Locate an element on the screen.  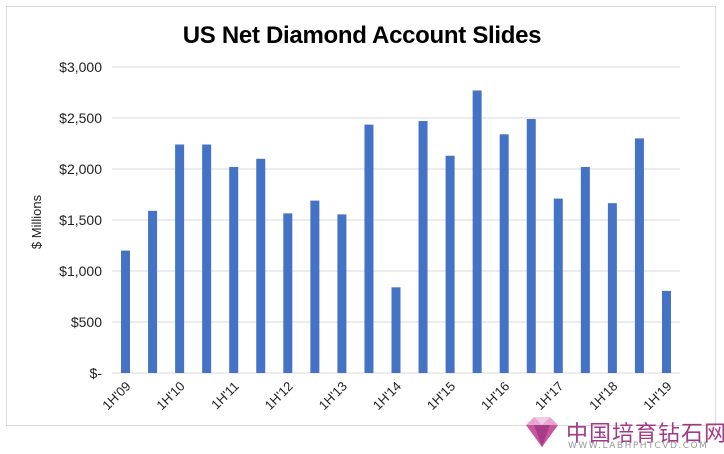
chart-title: US Net Diamond Account Slides is located at coordinates (362, 35).